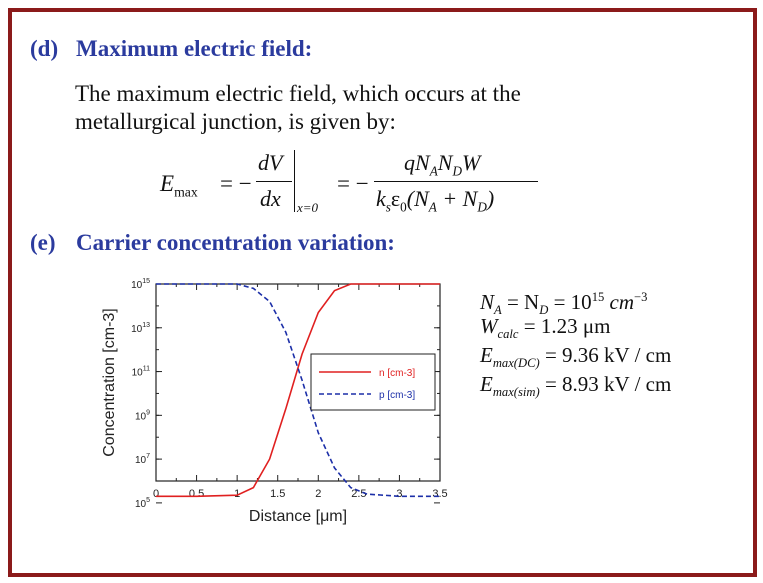  I want to click on y-tick-label: 10⁹, so click(142, 415).